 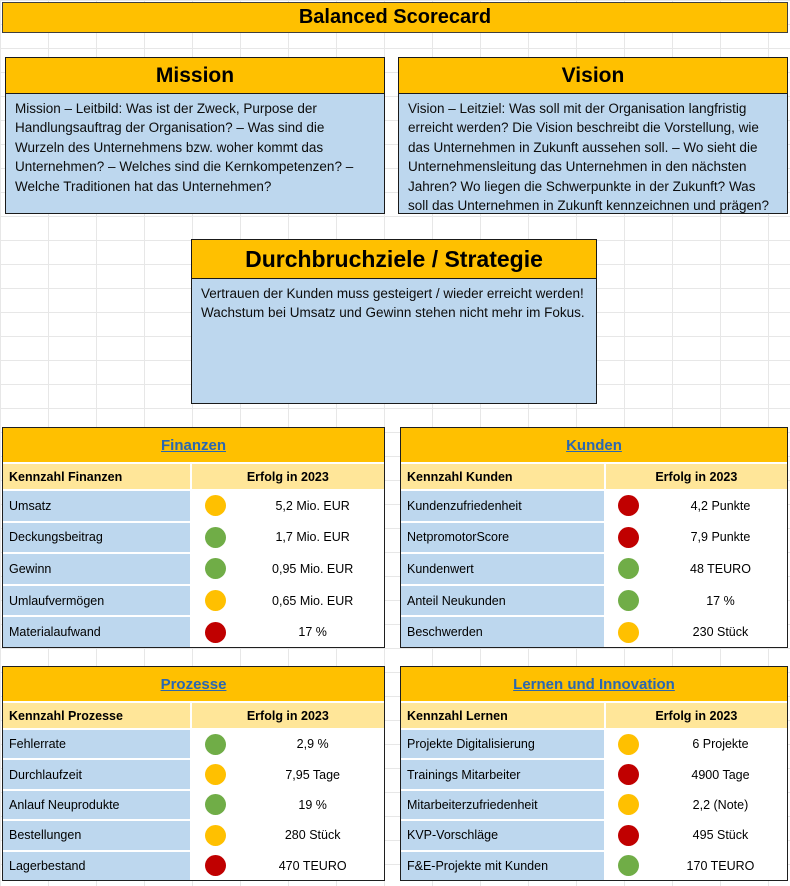 I want to click on scorecard-title-bar: Kunden, so click(x=594, y=445).